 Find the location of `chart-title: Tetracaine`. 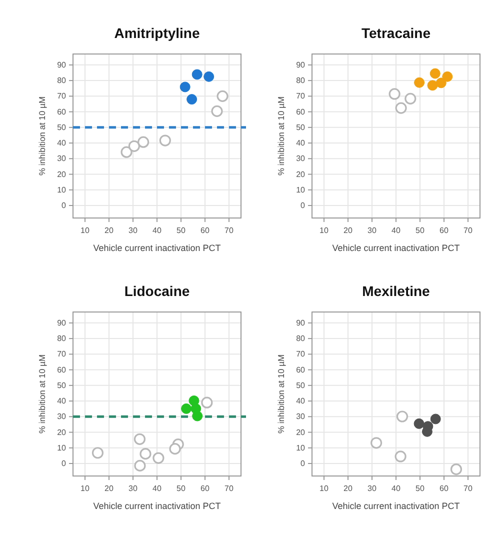

chart-title: Tetracaine is located at coordinates (396, 33).